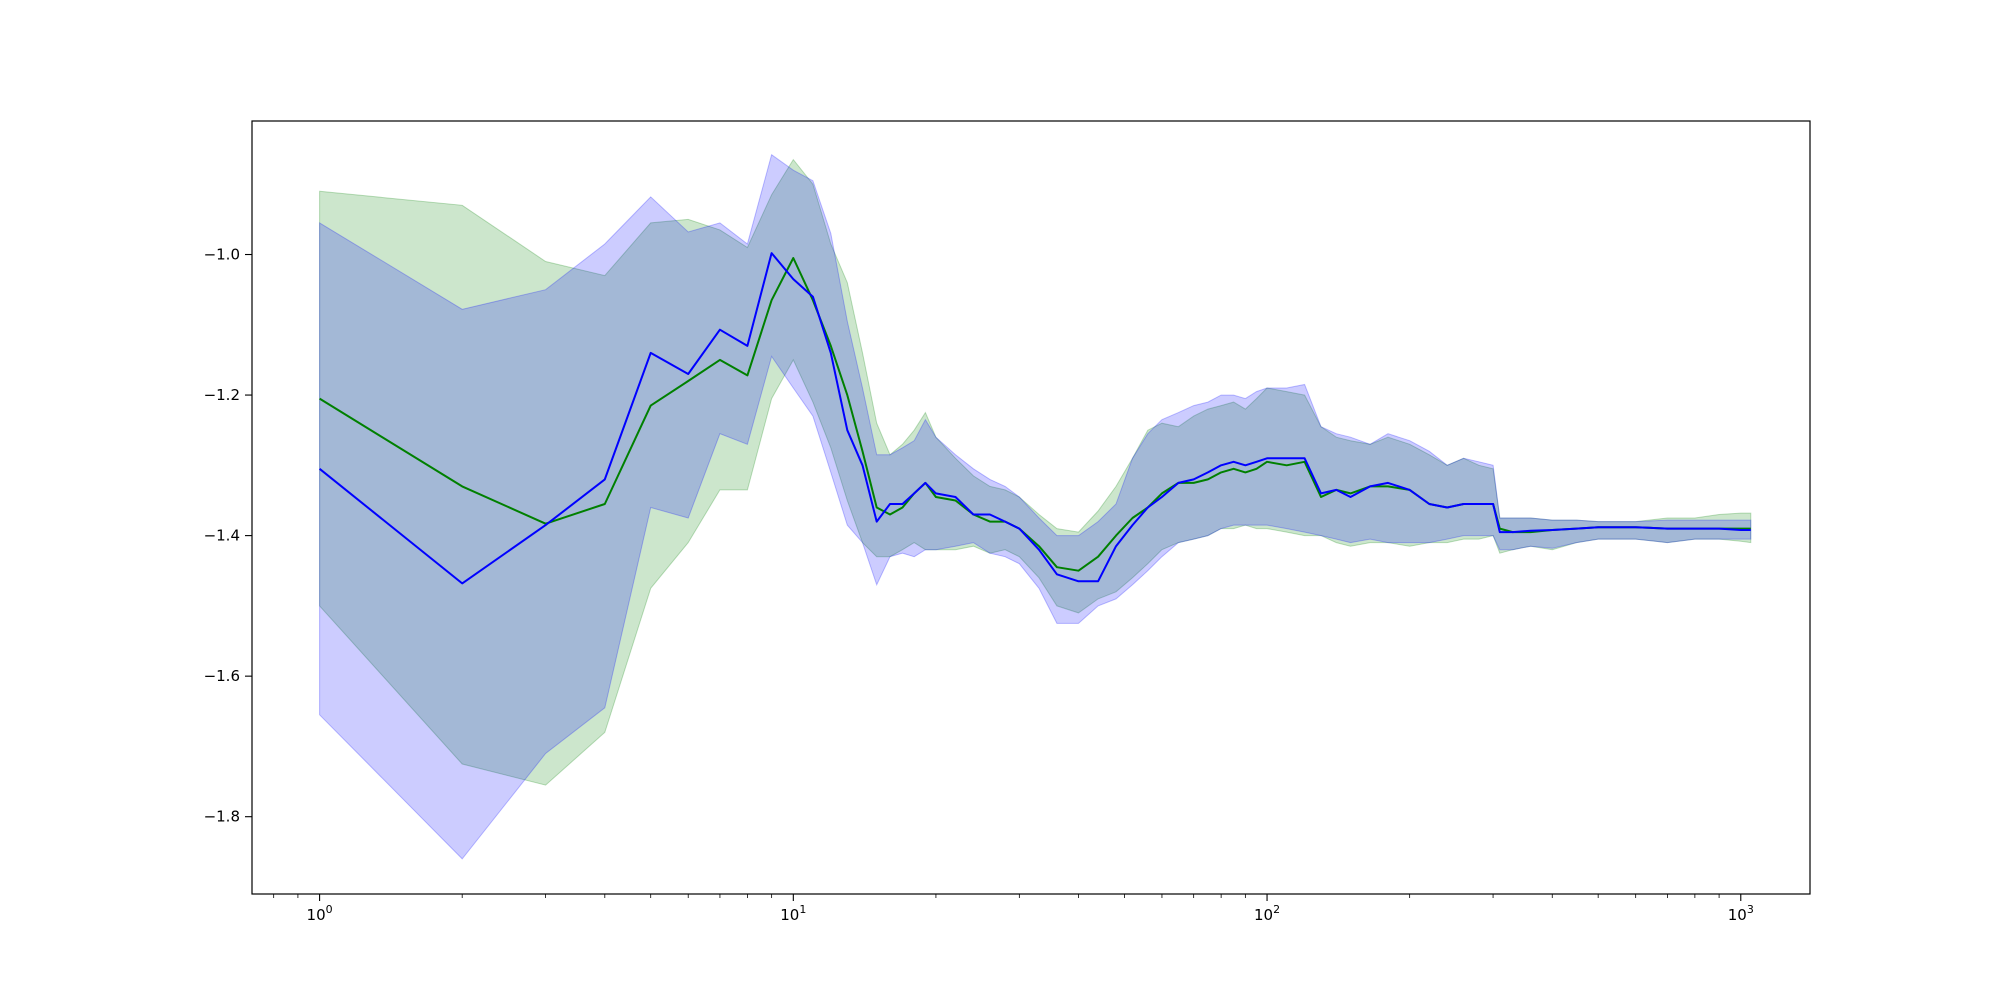 The width and height of the screenshot is (2000, 1000). I want to click on y-tick-label: −1.0, so click(222, 255).